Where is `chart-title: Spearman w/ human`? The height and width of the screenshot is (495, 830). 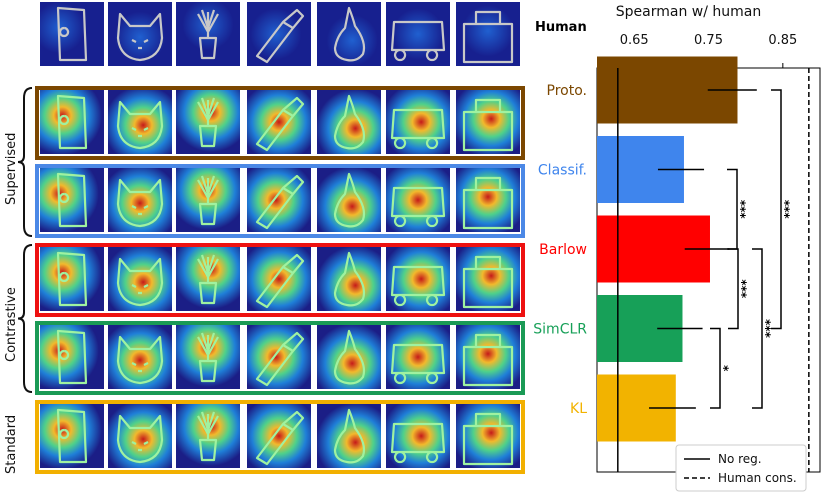 chart-title: Spearman w/ human is located at coordinates (688, 12).